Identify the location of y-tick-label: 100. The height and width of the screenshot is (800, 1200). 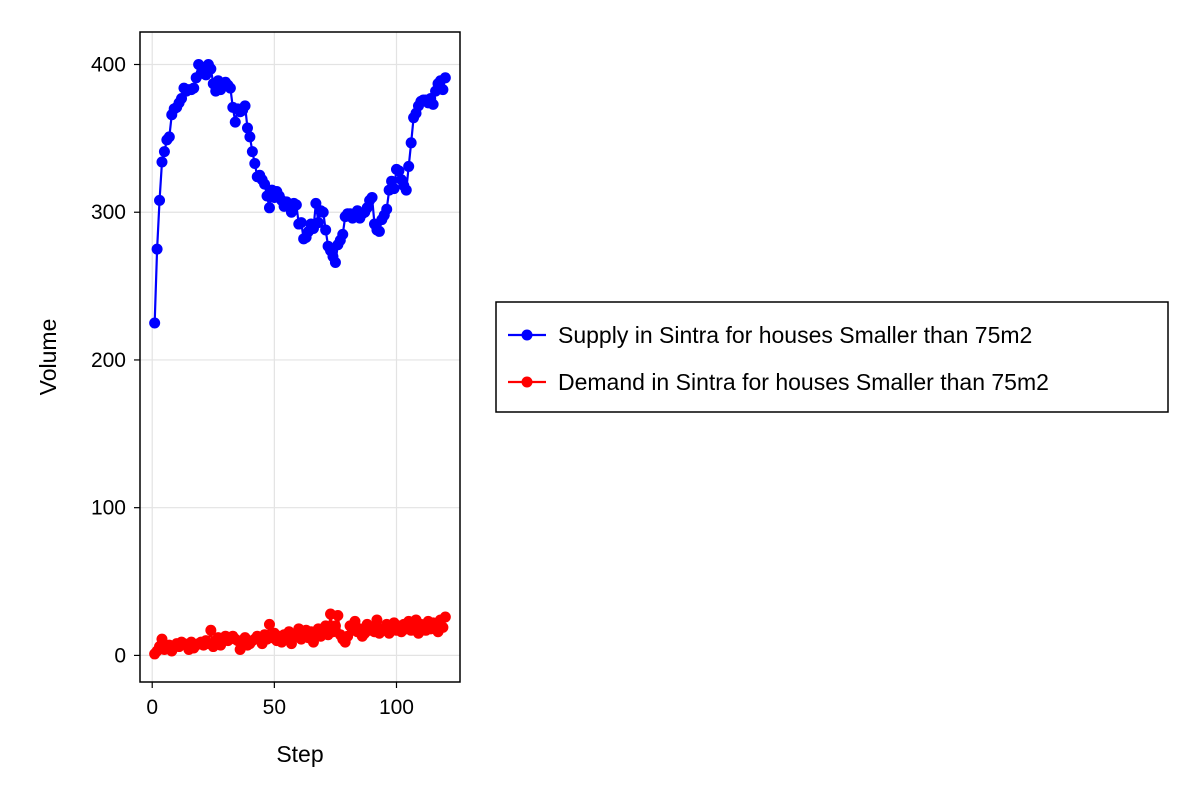
(108, 508).